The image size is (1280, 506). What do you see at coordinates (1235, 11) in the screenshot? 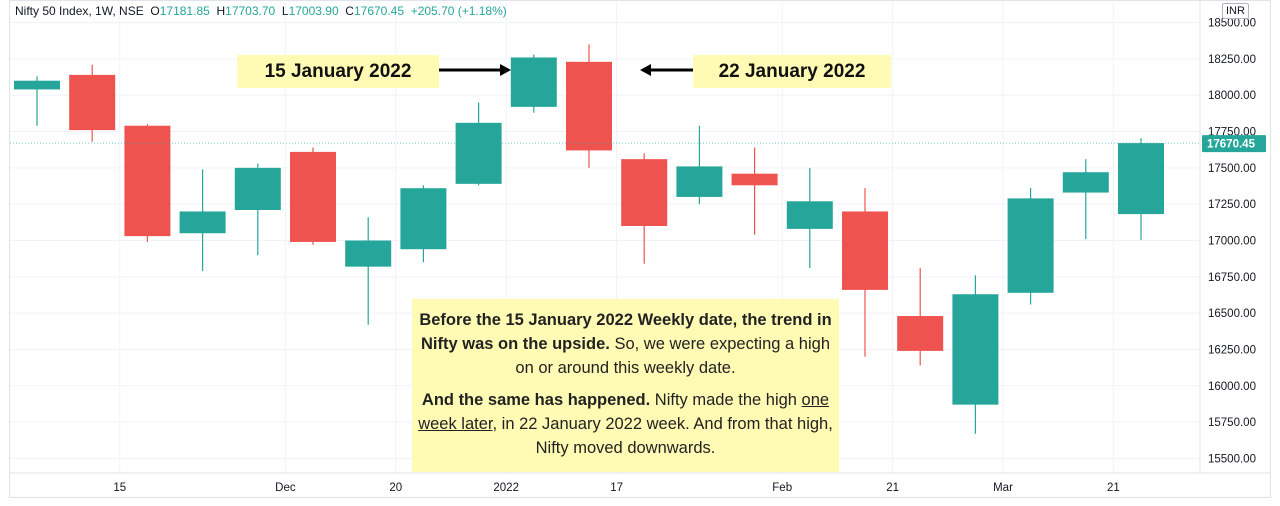
I see `currency-badge: INR` at bounding box center [1235, 11].